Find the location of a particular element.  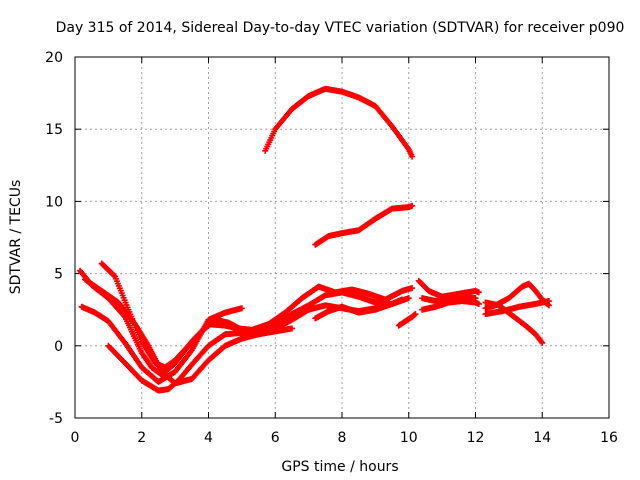

y-tick-label: 5 is located at coordinates (58, 275).